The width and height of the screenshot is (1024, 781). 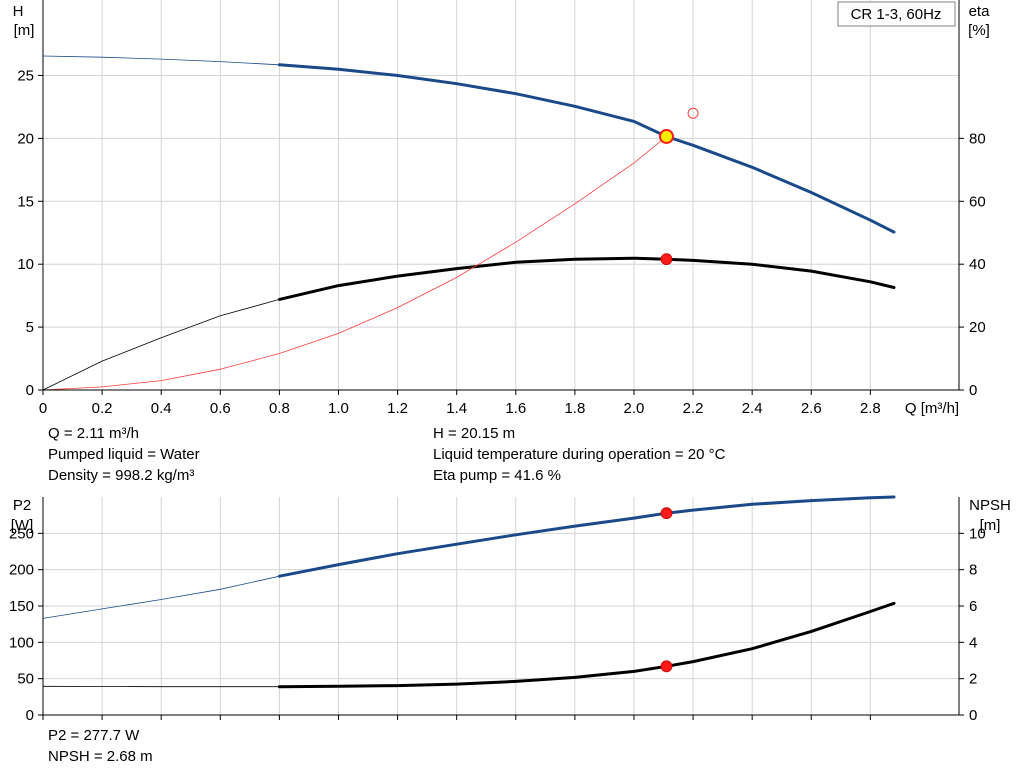 I want to click on bottom-left-tick-label: 0, so click(x=30, y=715).